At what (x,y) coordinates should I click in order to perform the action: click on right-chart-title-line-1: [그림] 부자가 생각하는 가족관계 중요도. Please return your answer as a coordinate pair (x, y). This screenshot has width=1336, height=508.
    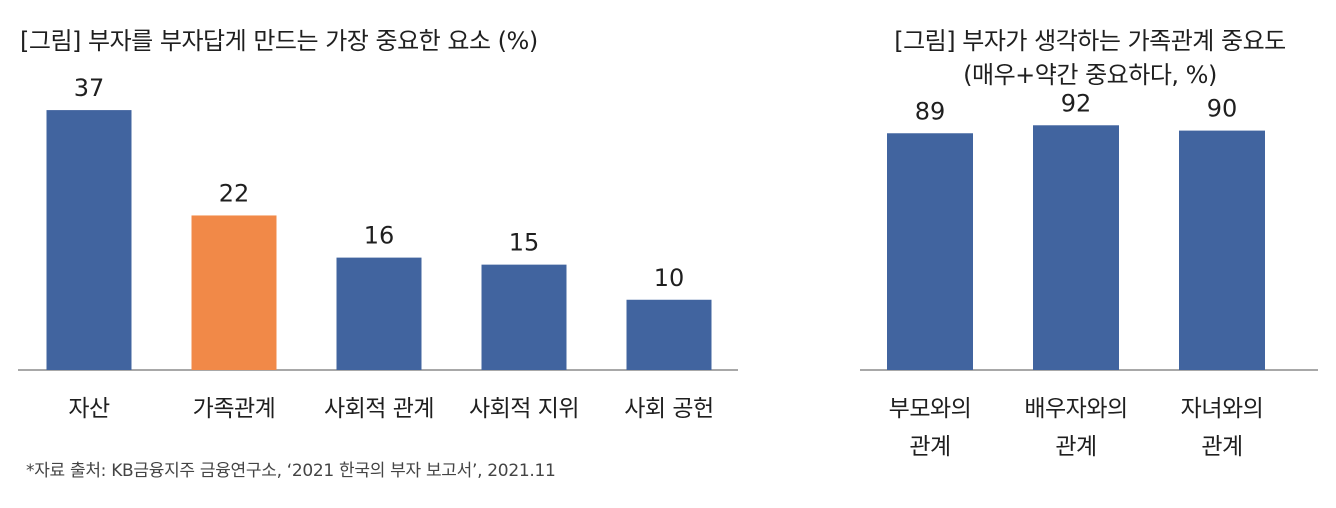
    Looking at the image, I should click on (1090, 41).